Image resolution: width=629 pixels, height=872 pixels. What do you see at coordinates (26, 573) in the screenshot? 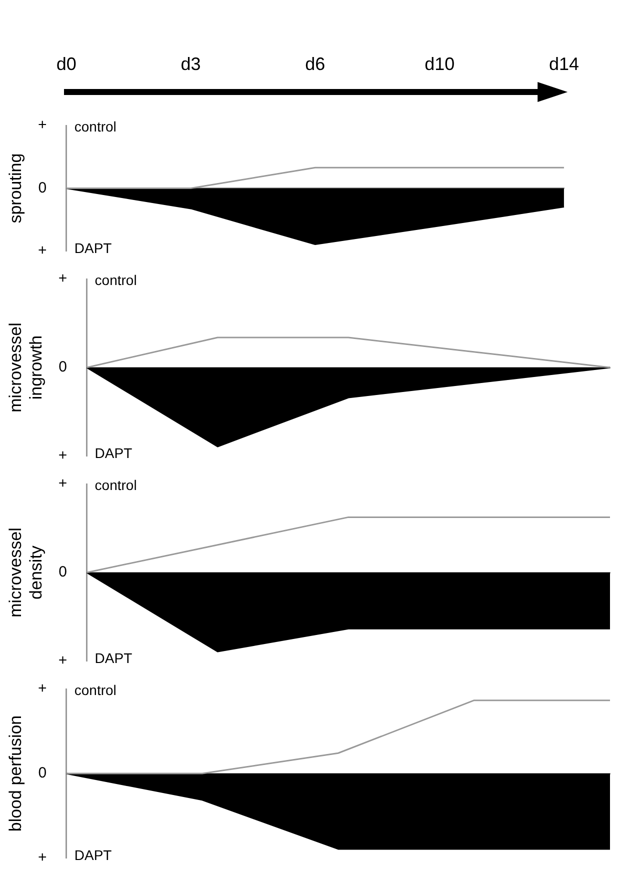
I see `y-axis-title: microvessel density` at bounding box center [26, 573].